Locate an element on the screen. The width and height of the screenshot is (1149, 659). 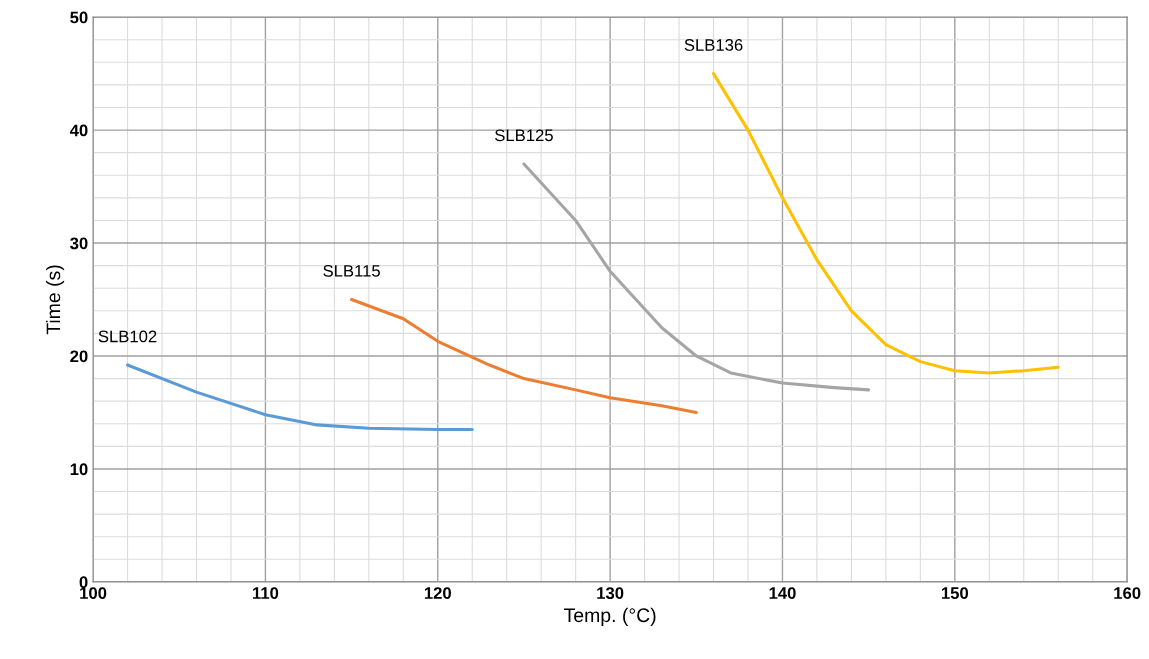
y-tick-label: 40 is located at coordinates (78, 130).